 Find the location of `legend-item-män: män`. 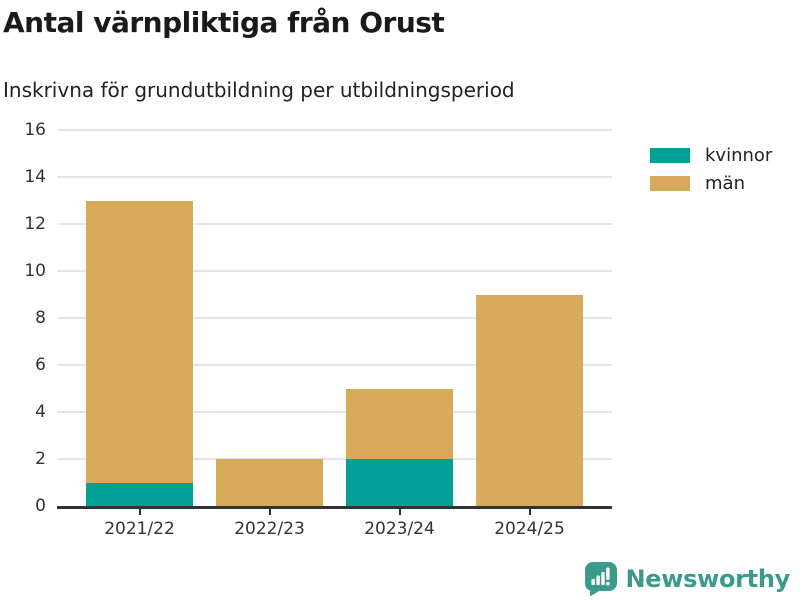

legend-item-män: män is located at coordinates (711, 183).